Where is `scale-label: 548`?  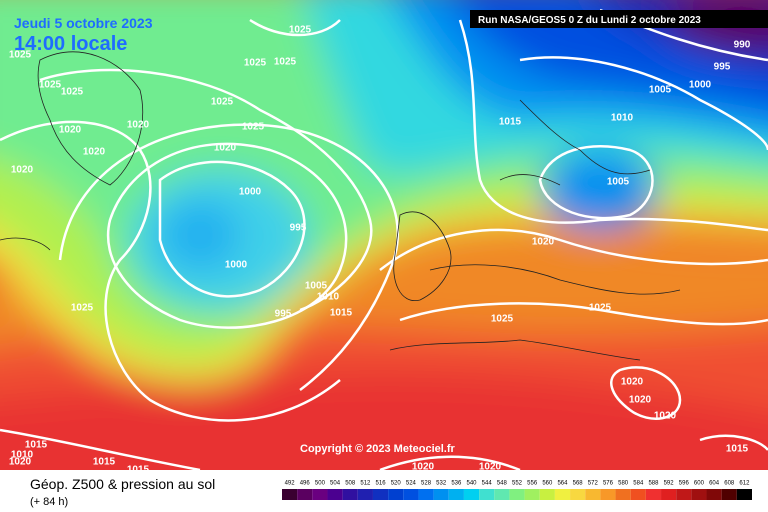 scale-label: 548 is located at coordinates (502, 484).